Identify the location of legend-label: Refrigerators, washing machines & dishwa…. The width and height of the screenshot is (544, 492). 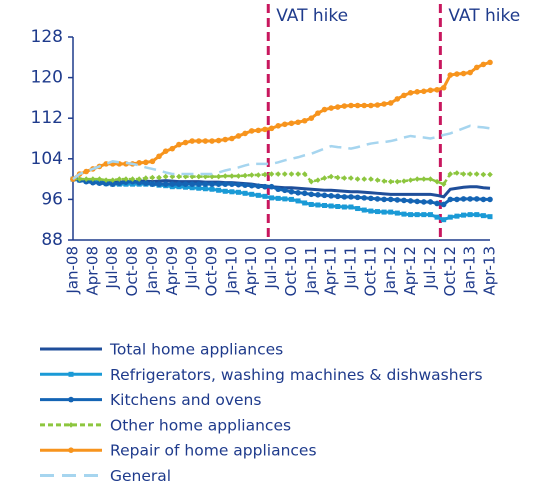
(296, 375).